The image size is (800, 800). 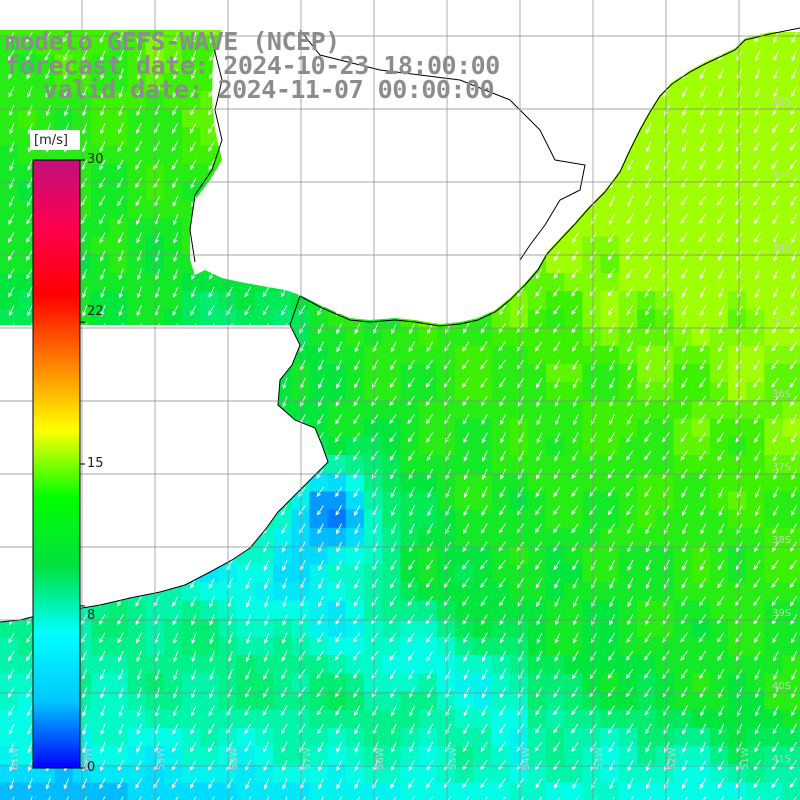 I want to click on colorbar, so click(x=57, y=449).